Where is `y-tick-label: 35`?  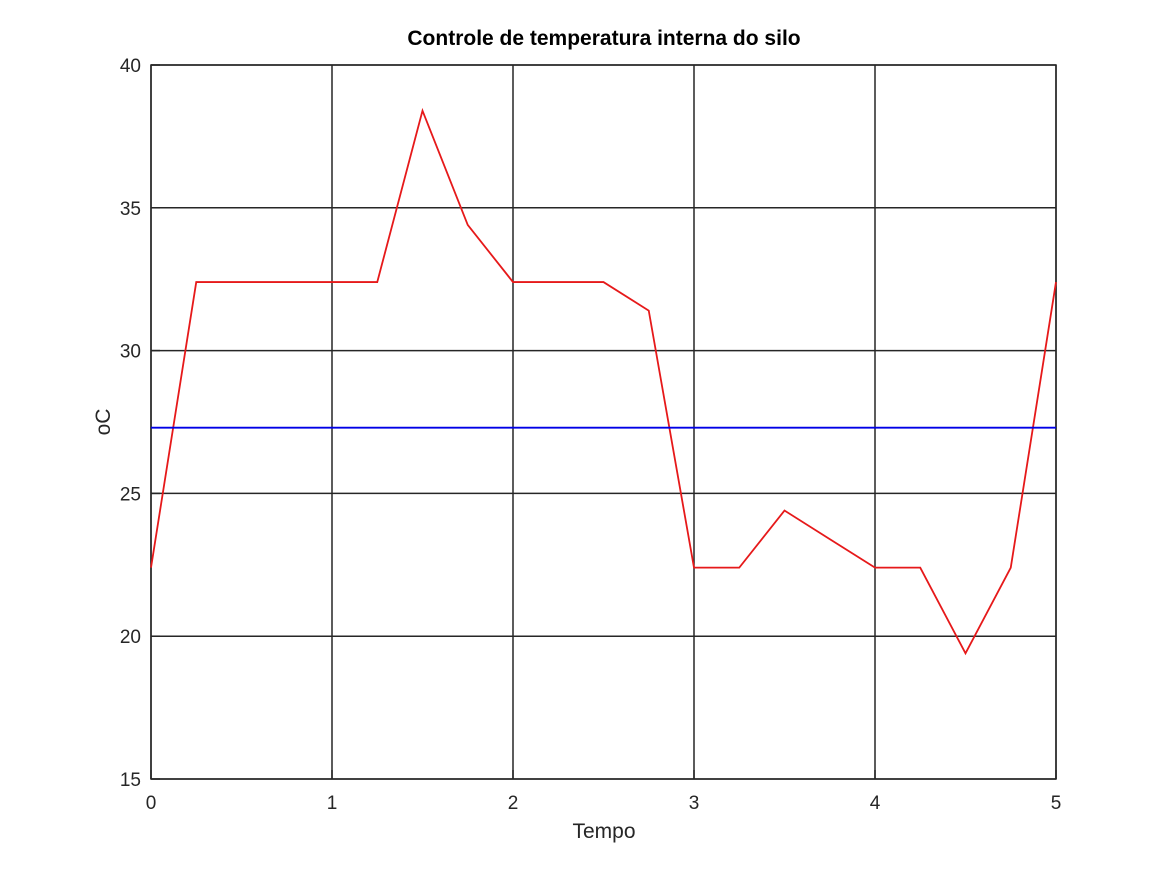 y-tick-label: 35 is located at coordinates (130, 209).